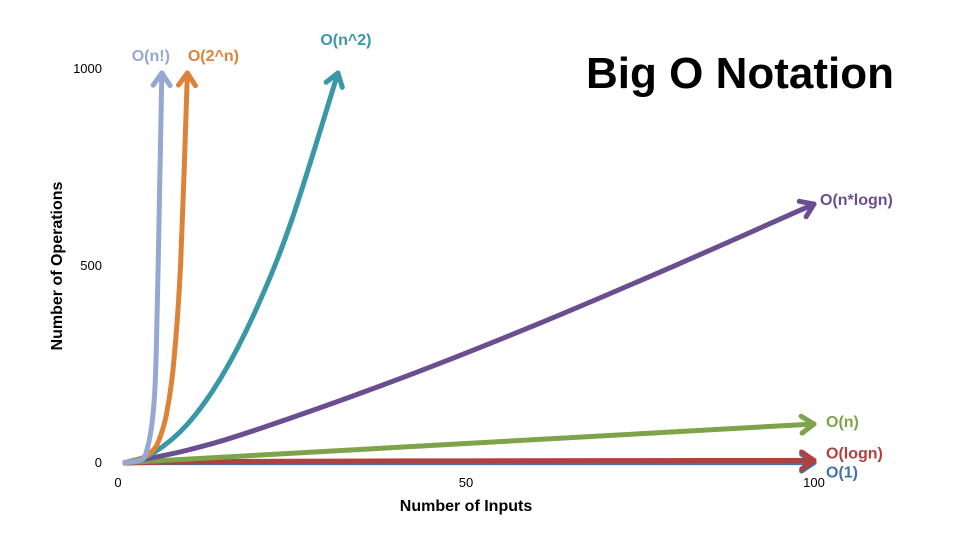 This screenshot has height=540, width=960. What do you see at coordinates (806, 209) in the screenshot?
I see `arrowhead-o-n-logn` at bounding box center [806, 209].